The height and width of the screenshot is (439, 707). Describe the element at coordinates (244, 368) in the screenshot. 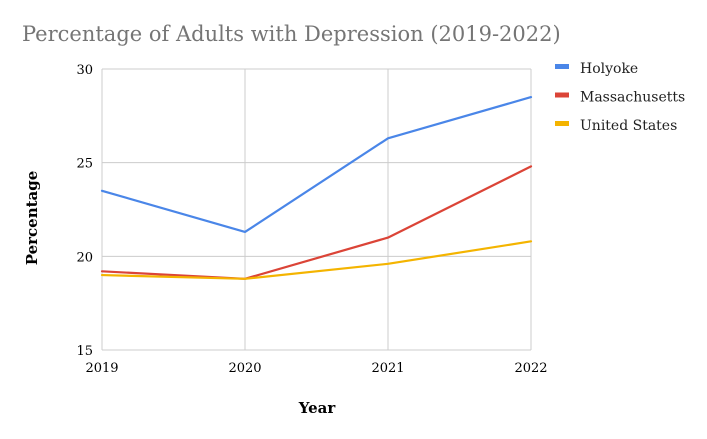

I see `x-tick-label: 2020` at that location.